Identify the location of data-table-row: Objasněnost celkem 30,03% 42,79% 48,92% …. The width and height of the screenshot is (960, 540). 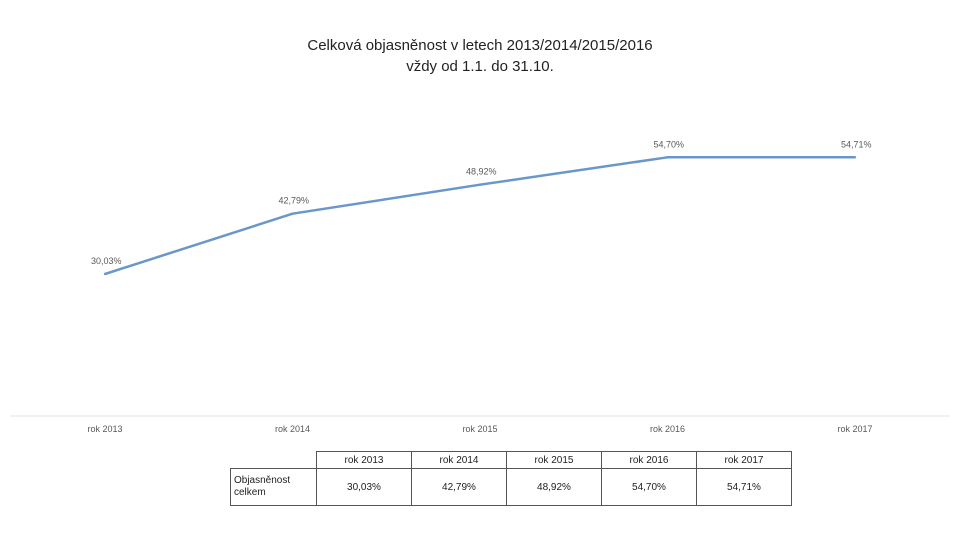
(511, 487).